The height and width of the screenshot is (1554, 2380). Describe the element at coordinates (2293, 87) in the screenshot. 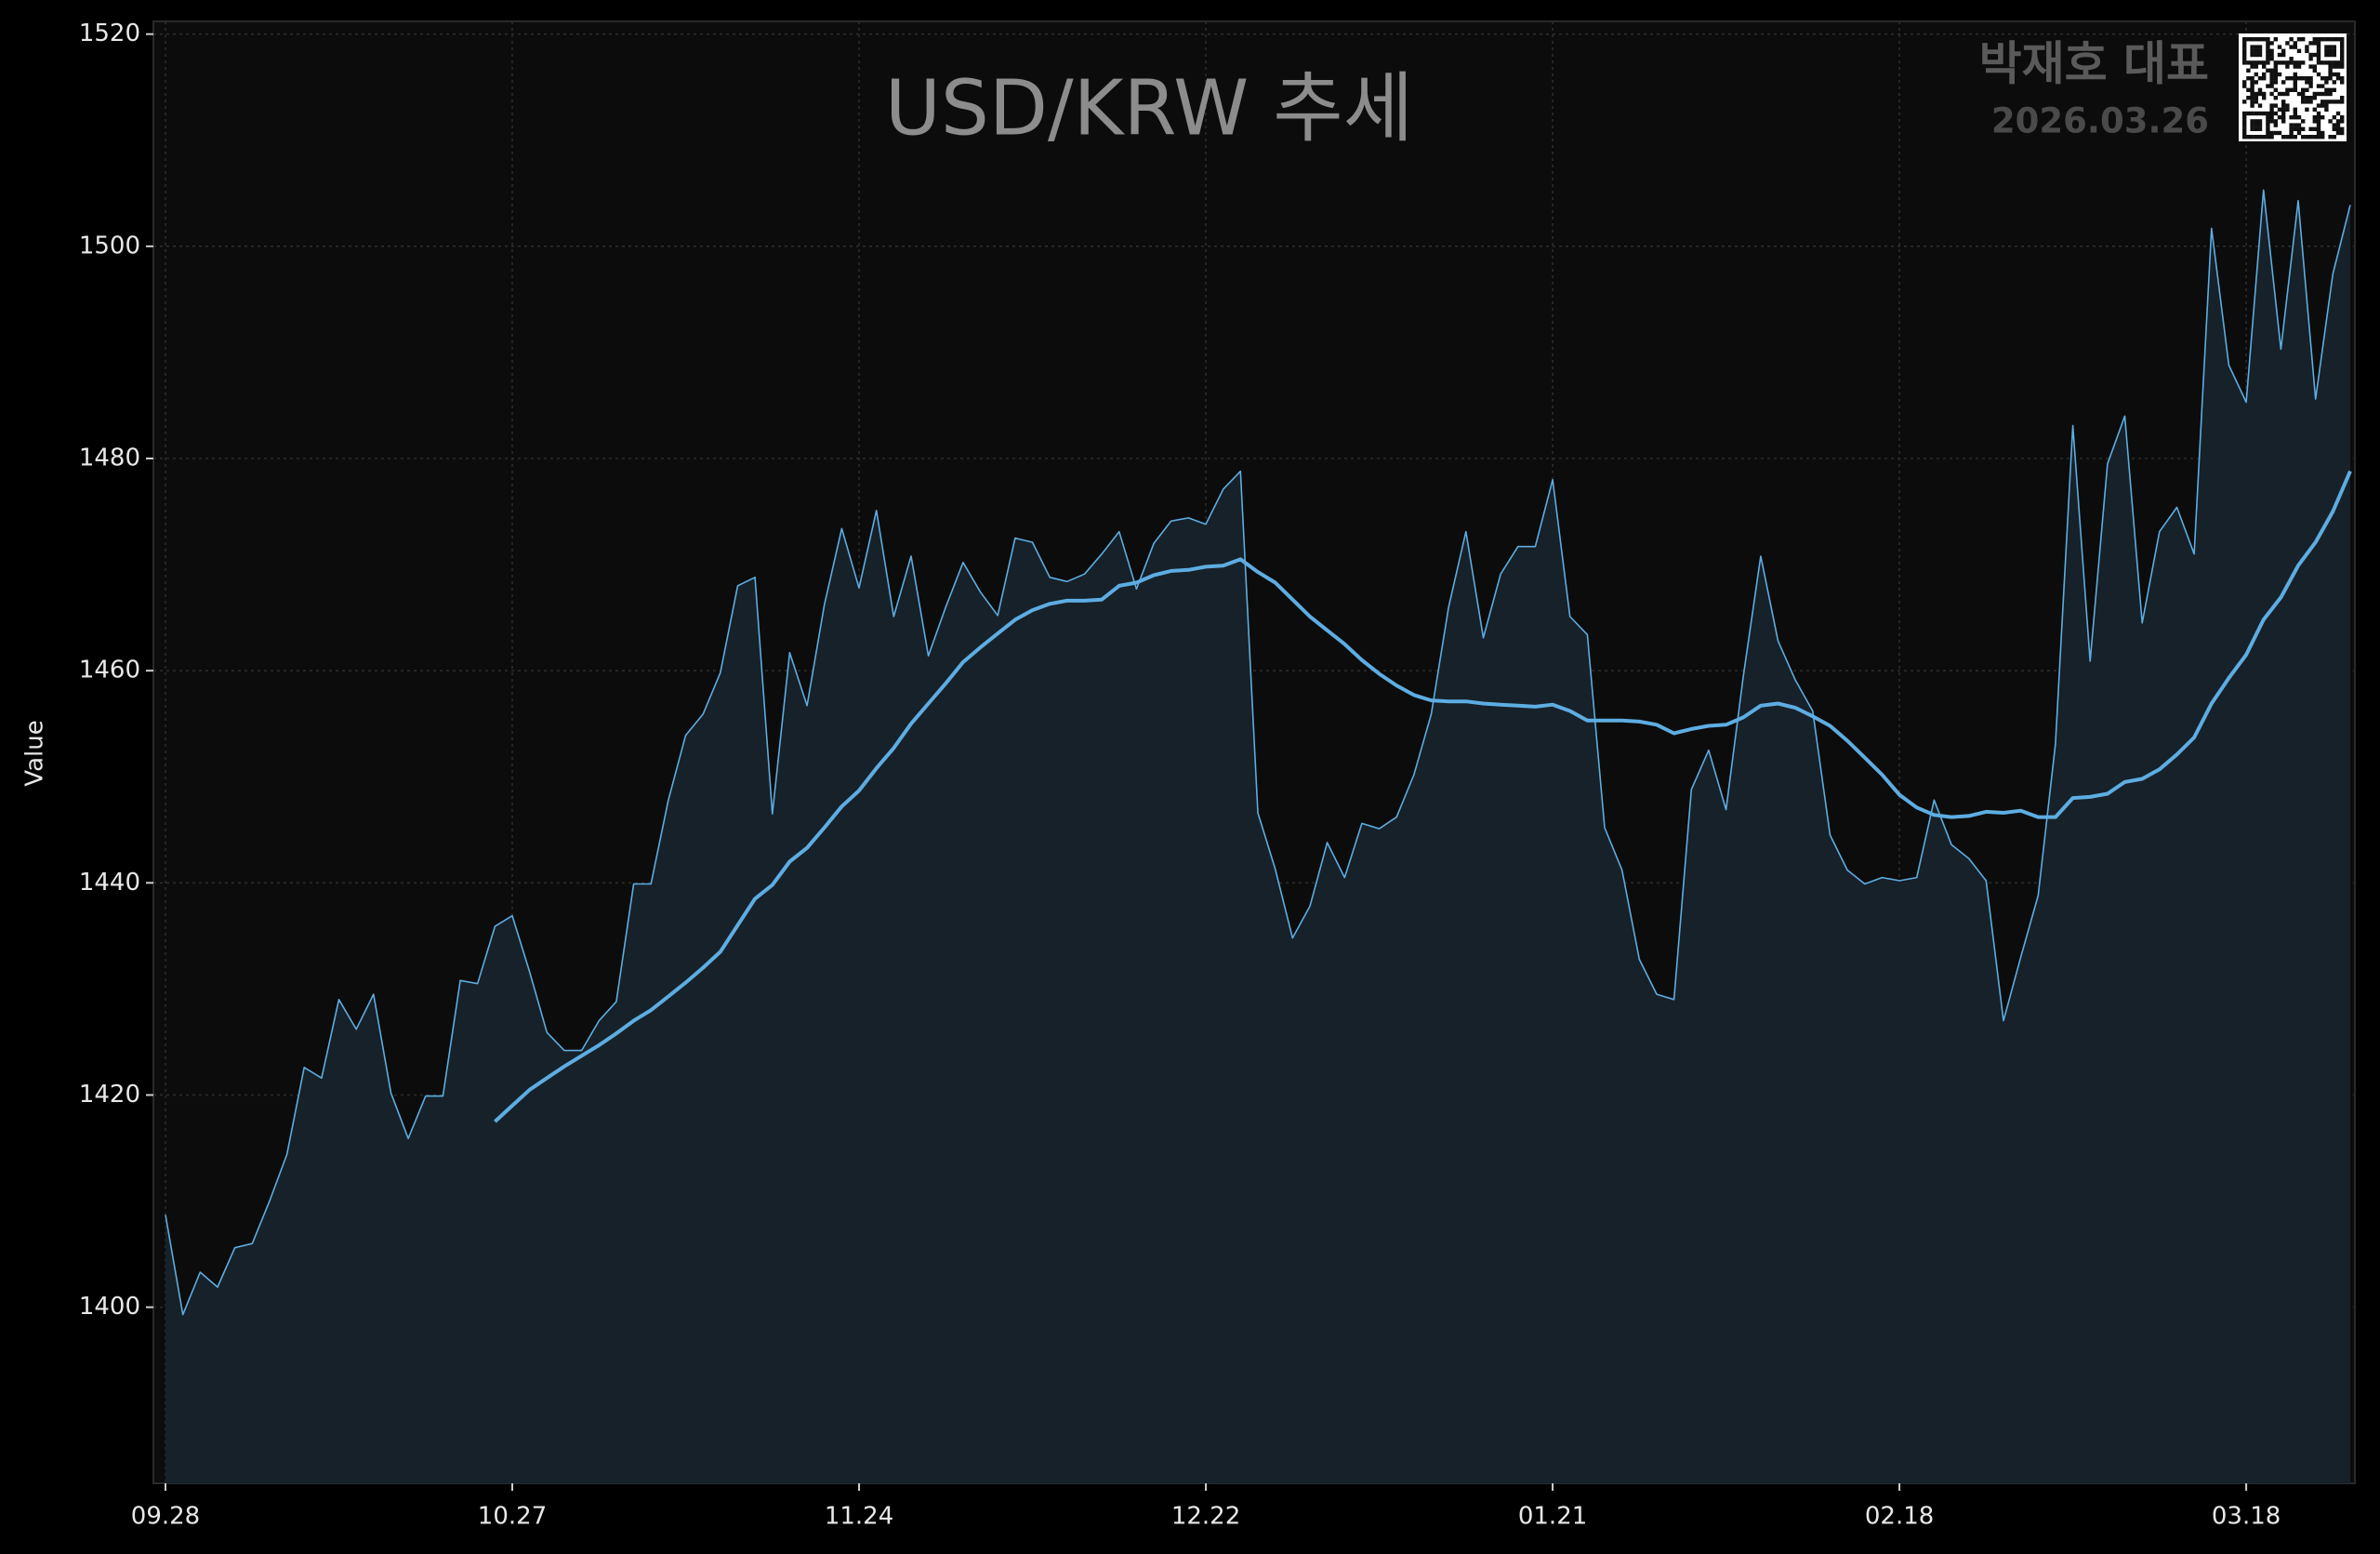

I see `qr-code` at that location.